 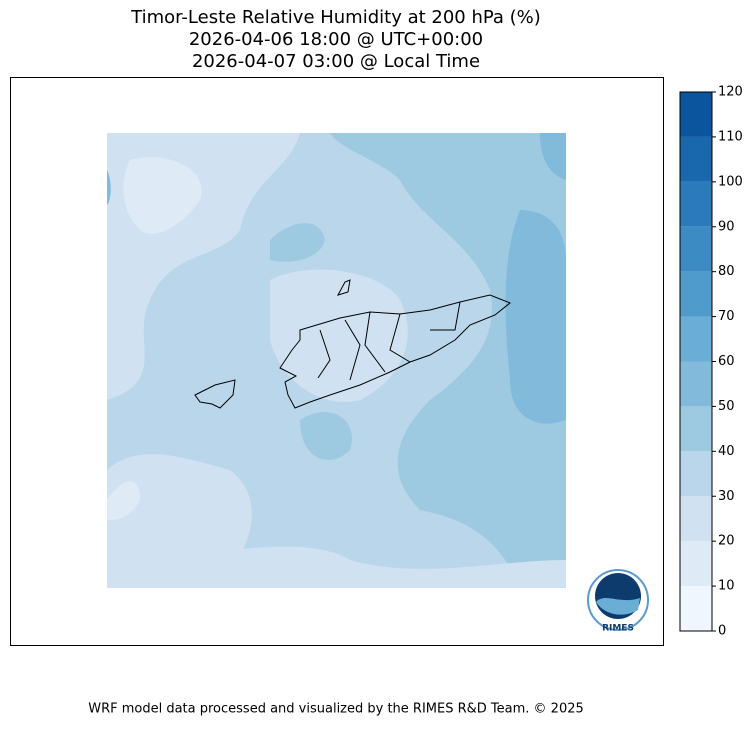 What do you see at coordinates (730, 181) in the screenshot?
I see `tick-label: 100` at bounding box center [730, 181].